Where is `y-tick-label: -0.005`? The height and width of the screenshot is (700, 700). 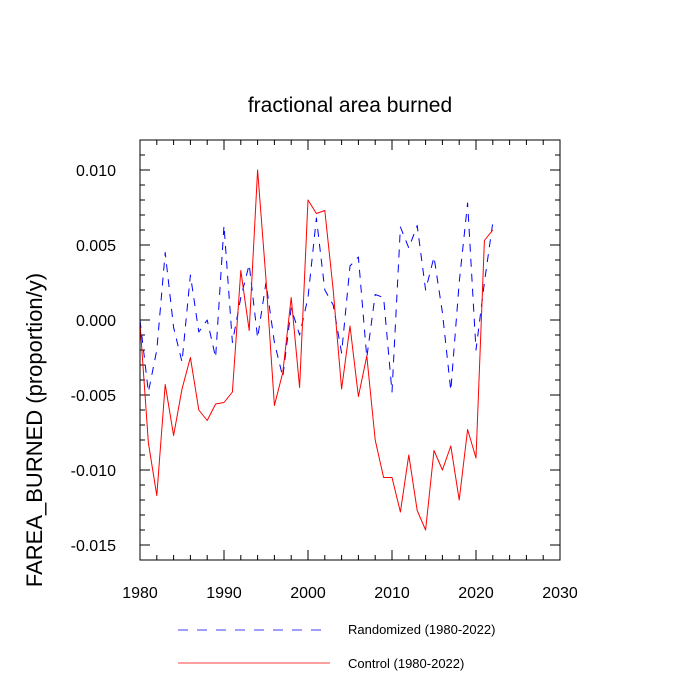
y-tick-label: -0.005 is located at coordinates (93, 396).